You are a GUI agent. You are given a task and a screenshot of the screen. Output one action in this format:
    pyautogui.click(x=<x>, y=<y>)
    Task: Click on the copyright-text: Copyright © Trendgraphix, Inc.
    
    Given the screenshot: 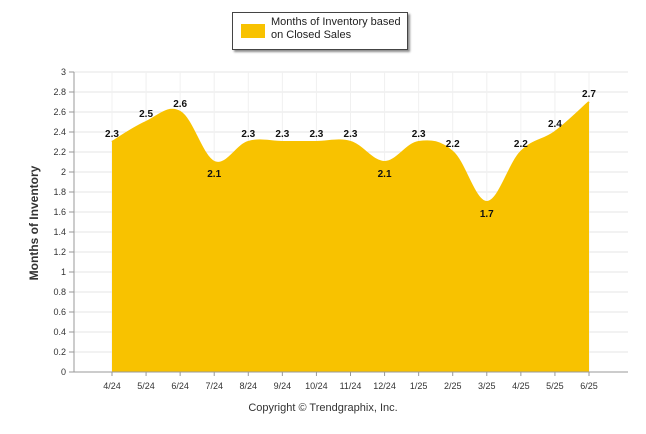 What is the action you would take?
    pyautogui.click(x=323, y=408)
    